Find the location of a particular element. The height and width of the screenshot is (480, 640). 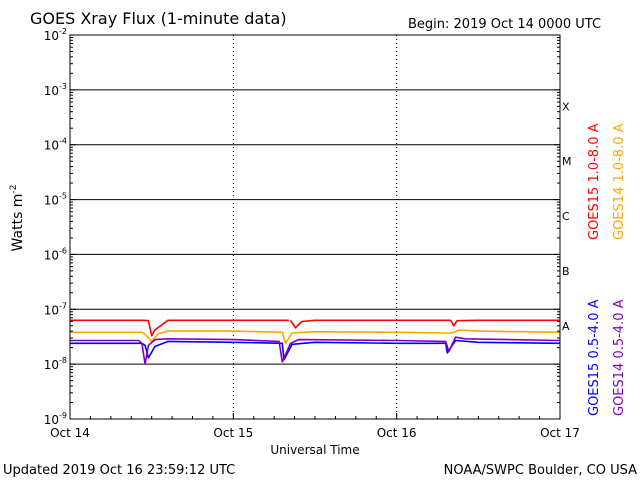

flare-class-label: X is located at coordinates (566, 106).